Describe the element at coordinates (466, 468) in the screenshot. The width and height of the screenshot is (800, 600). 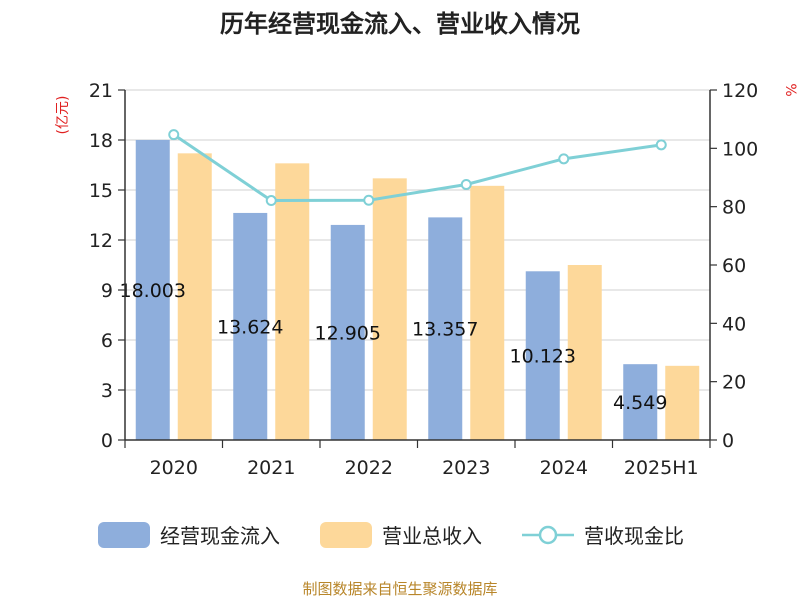
I see `x-tick-label: 2023` at that location.